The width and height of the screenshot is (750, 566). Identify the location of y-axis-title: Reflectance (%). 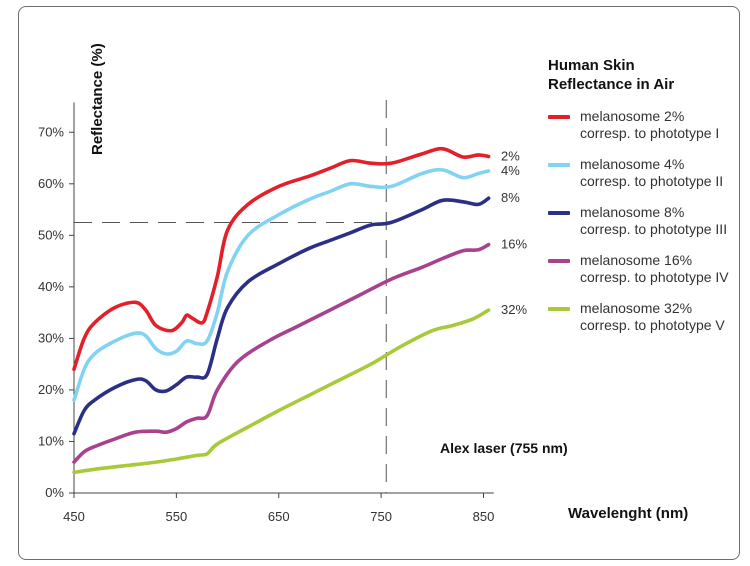
(97, 99).